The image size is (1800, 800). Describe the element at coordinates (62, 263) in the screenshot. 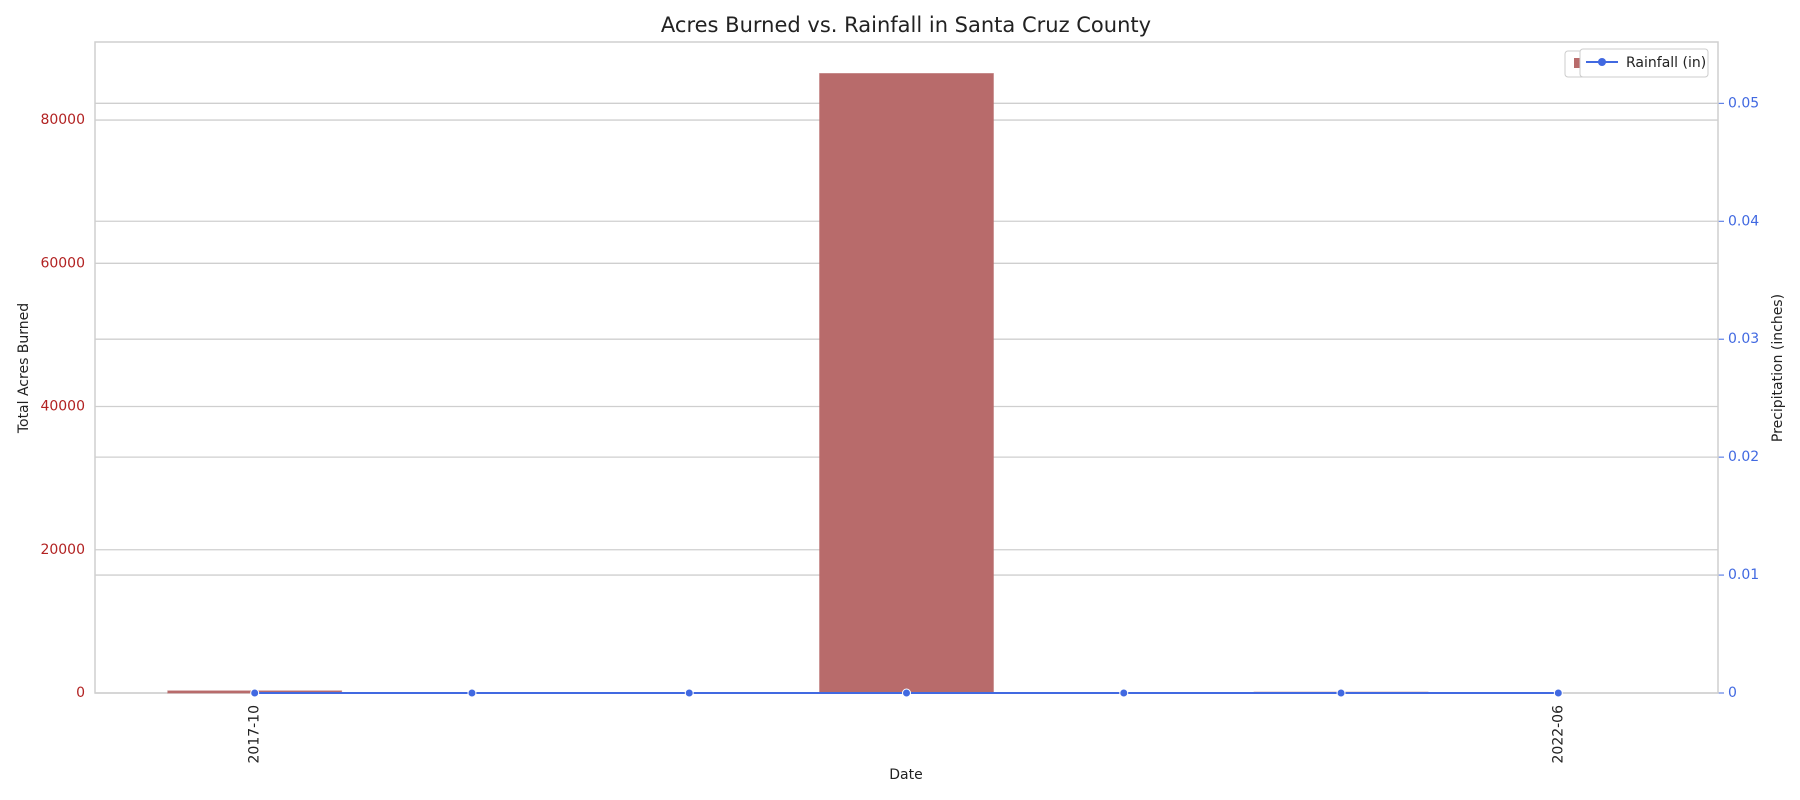

I see `y-tick-label: 60000` at that location.